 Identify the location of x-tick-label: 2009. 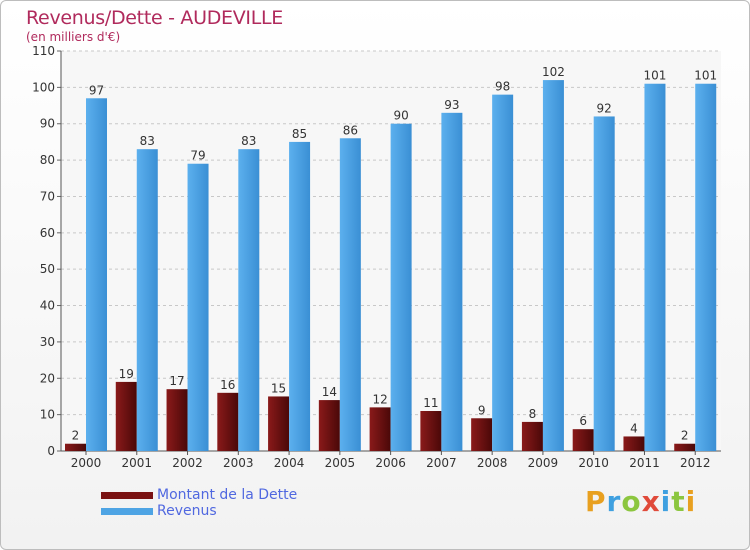
(543, 463).